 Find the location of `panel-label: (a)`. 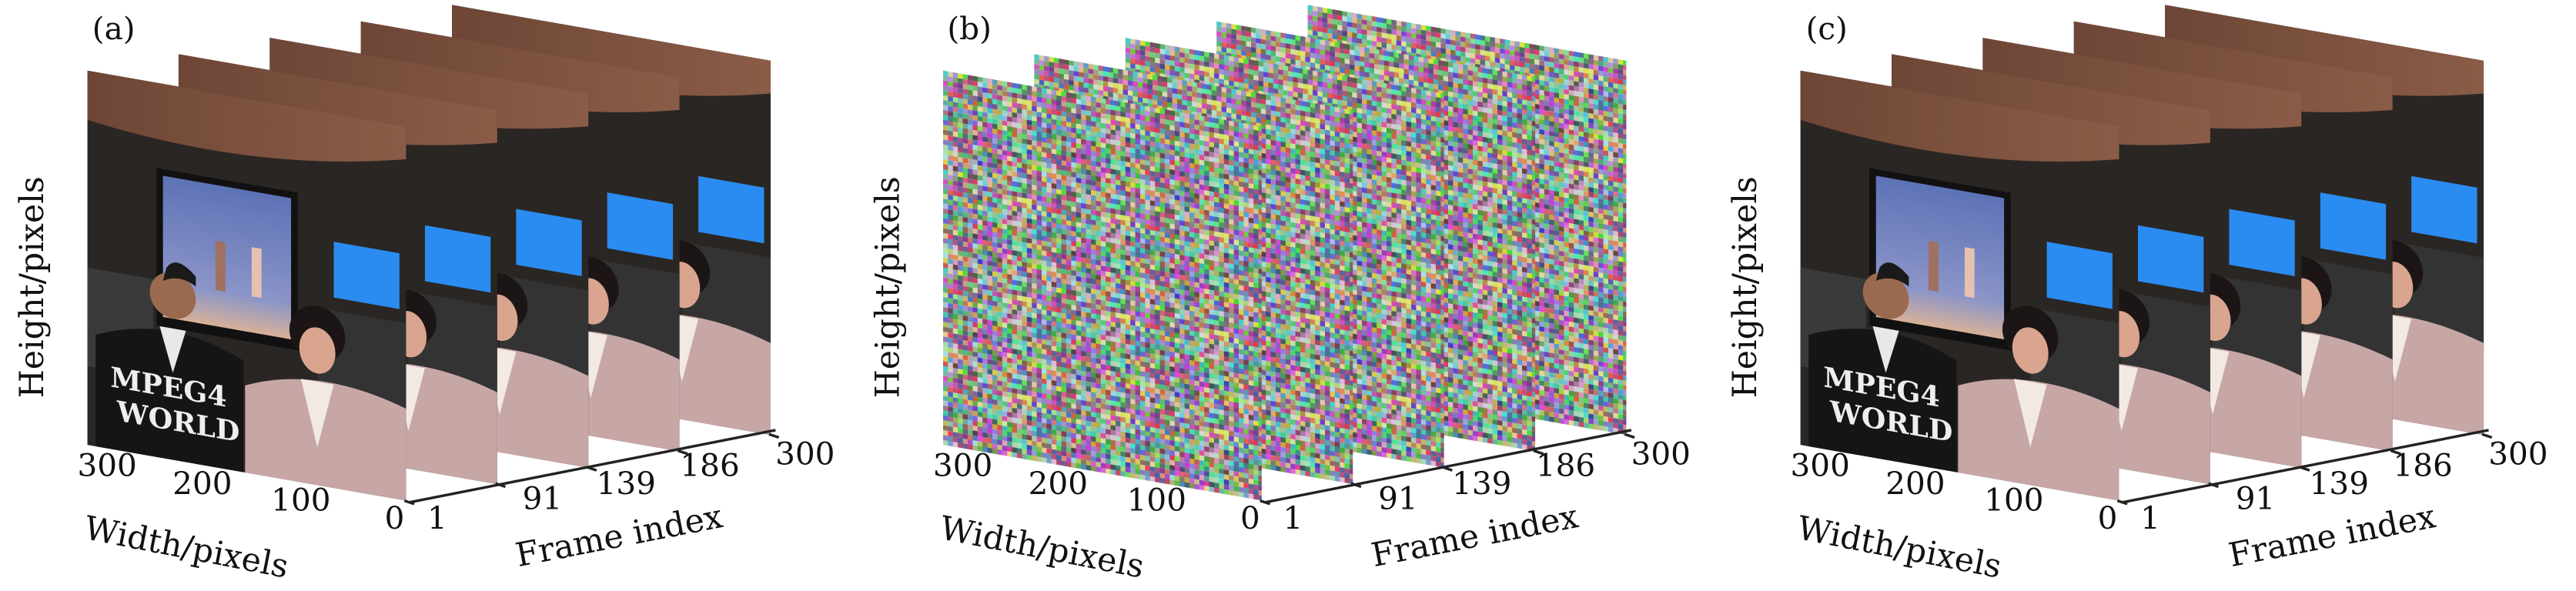

panel-label: (a) is located at coordinates (114, 28).